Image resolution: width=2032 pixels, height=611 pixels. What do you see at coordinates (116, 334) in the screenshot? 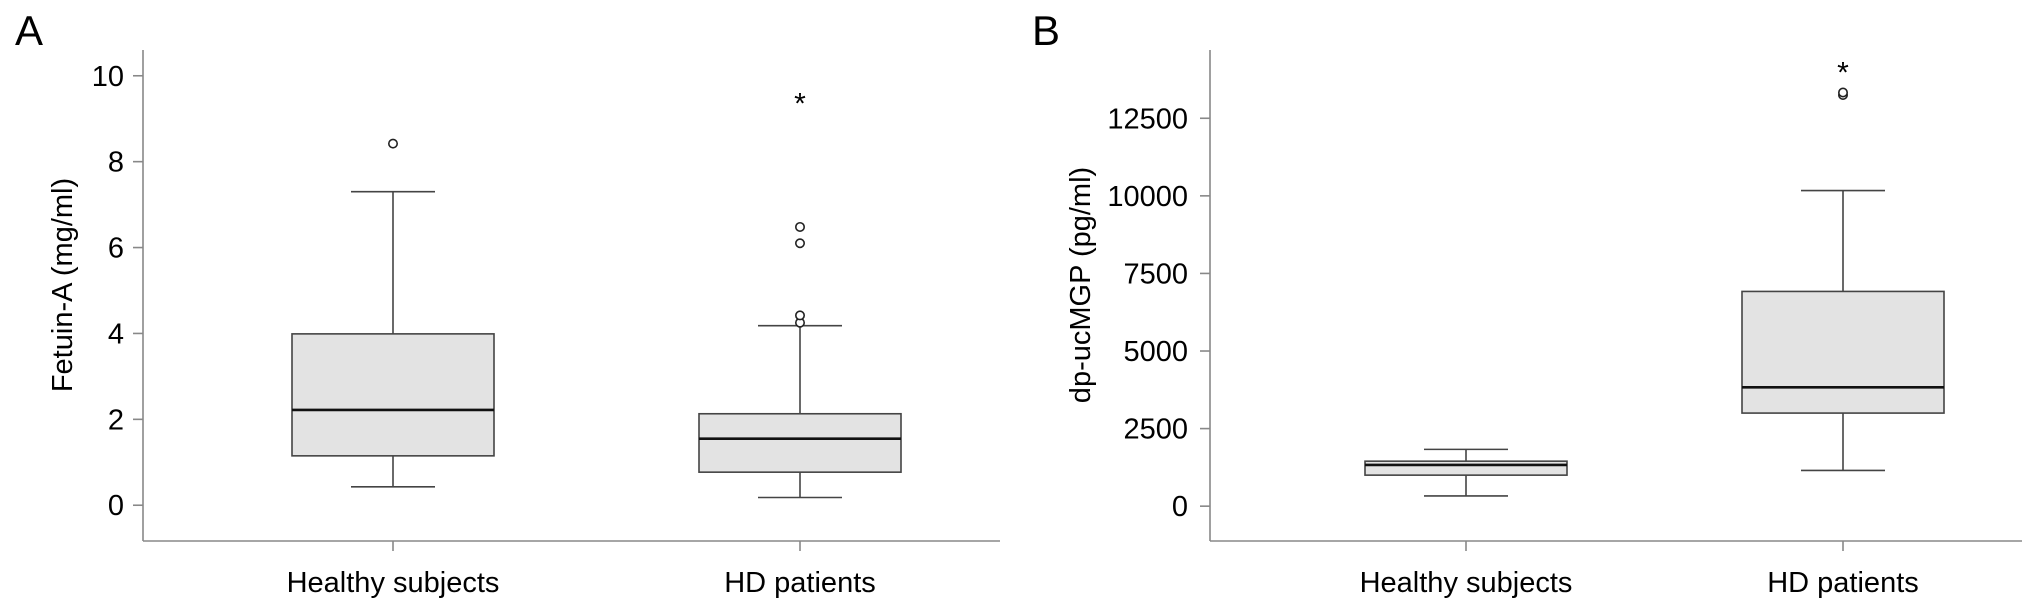
I see `y-tick-label: 4` at bounding box center [116, 334].